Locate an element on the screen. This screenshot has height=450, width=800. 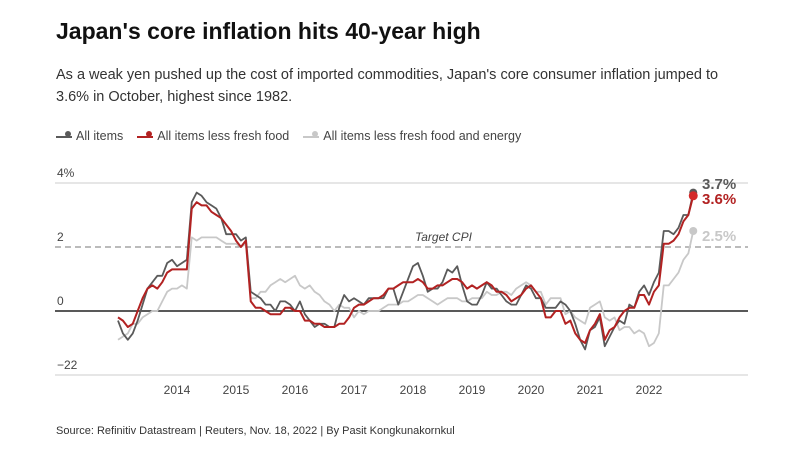
legend-item-less-fresh-food-energy: All items less fresh food and energy is located at coordinates (412, 136).